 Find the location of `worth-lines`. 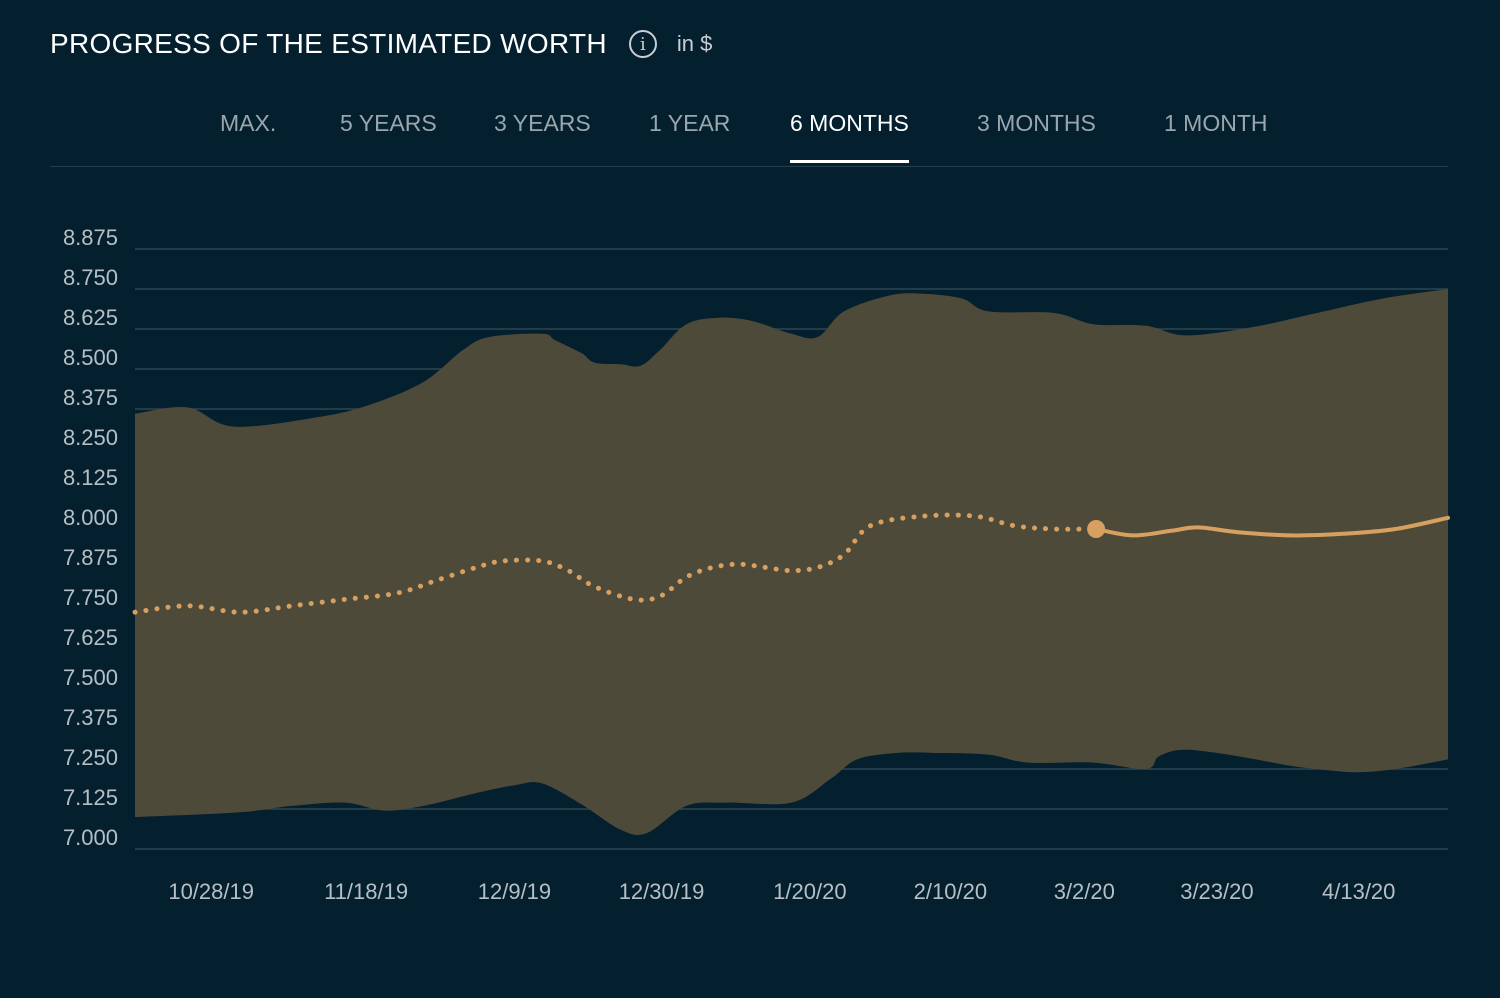

worth-lines is located at coordinates (791, 563).